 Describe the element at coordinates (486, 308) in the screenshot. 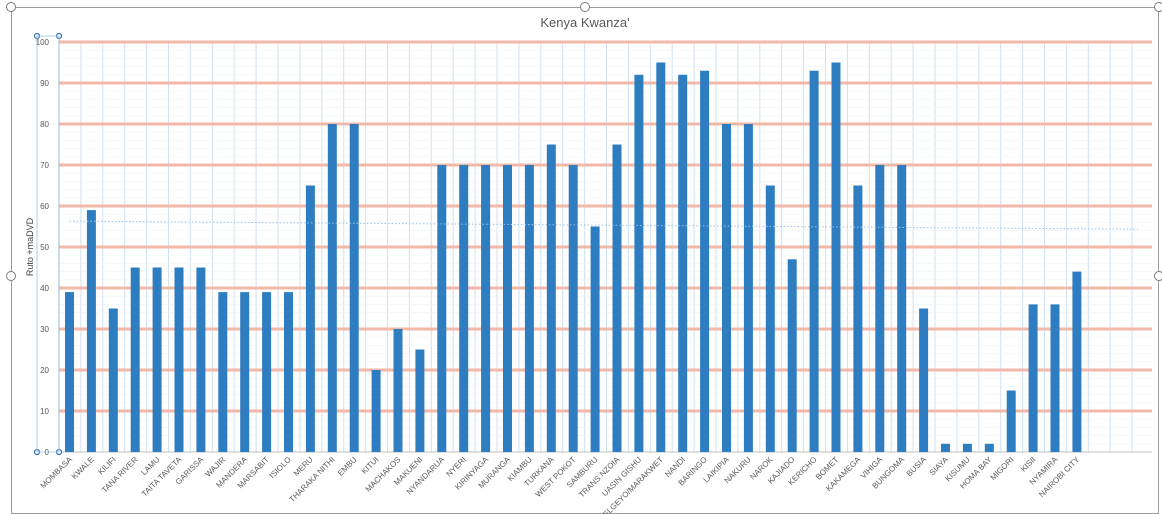

I see `bar-kirinyaga` at that location.